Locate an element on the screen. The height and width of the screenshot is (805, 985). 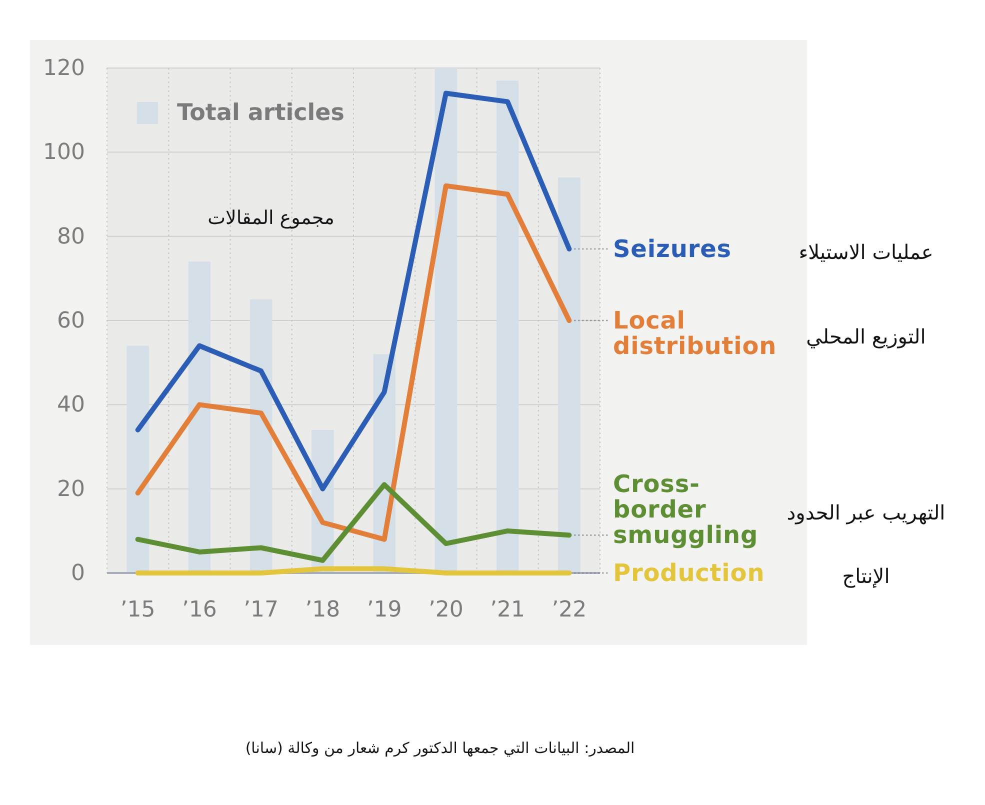
x-tick-label: ’19 is located at coordinates (384, 610).